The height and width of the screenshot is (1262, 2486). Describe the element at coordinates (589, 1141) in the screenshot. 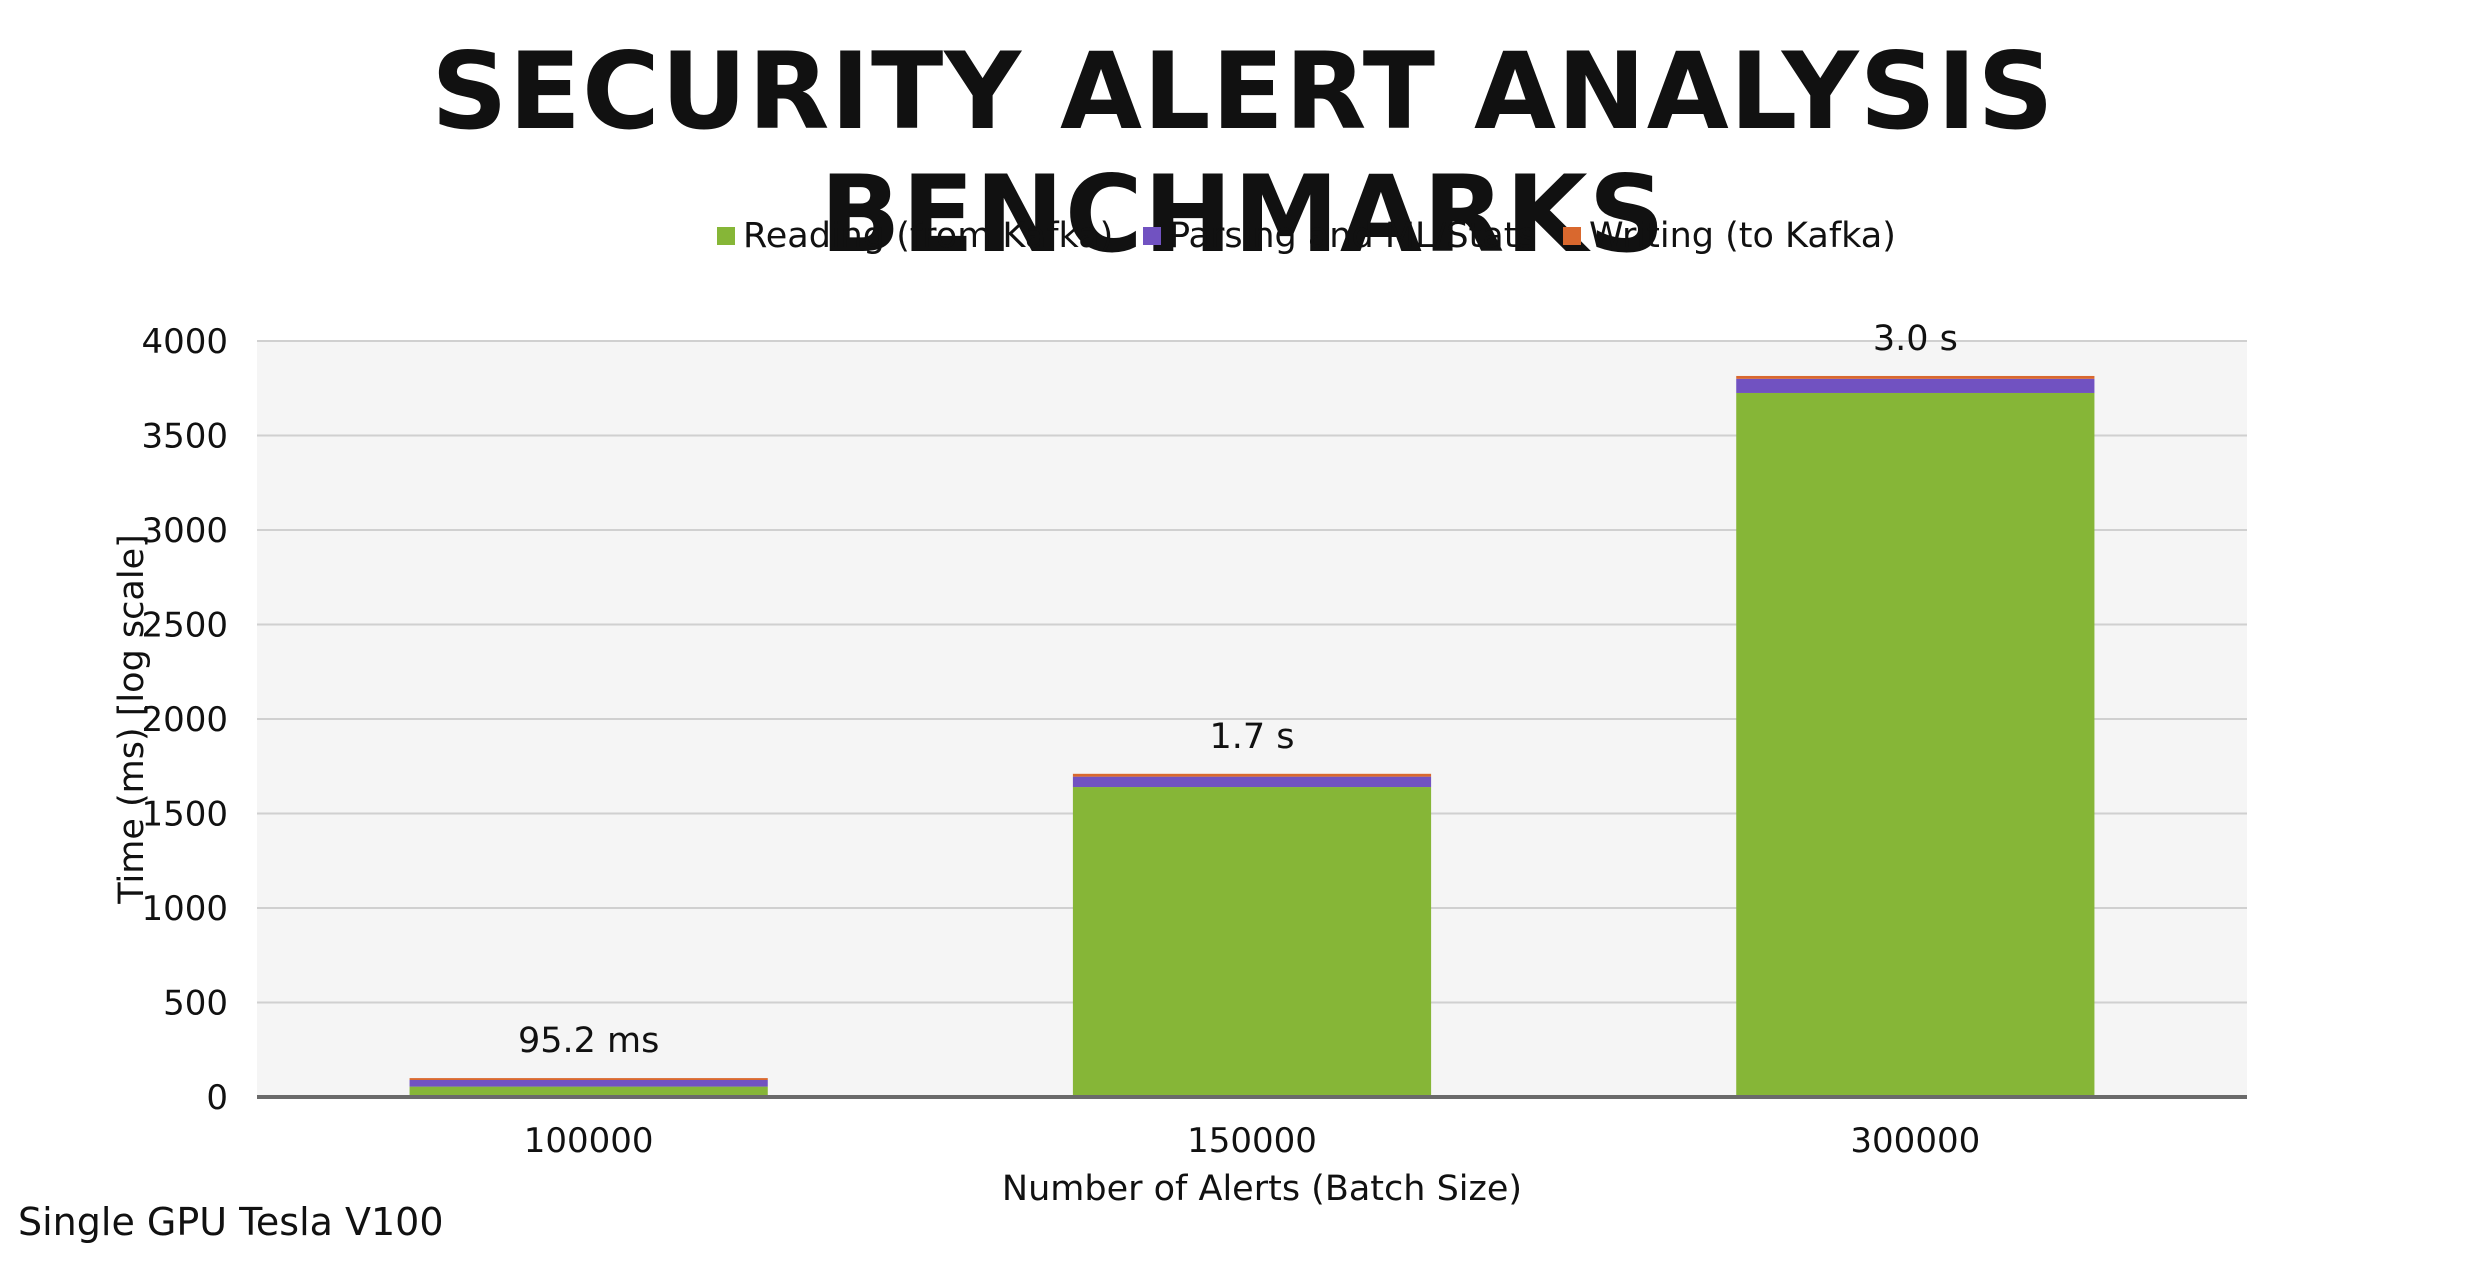

I see `x-tick-label: 100000` at that location.